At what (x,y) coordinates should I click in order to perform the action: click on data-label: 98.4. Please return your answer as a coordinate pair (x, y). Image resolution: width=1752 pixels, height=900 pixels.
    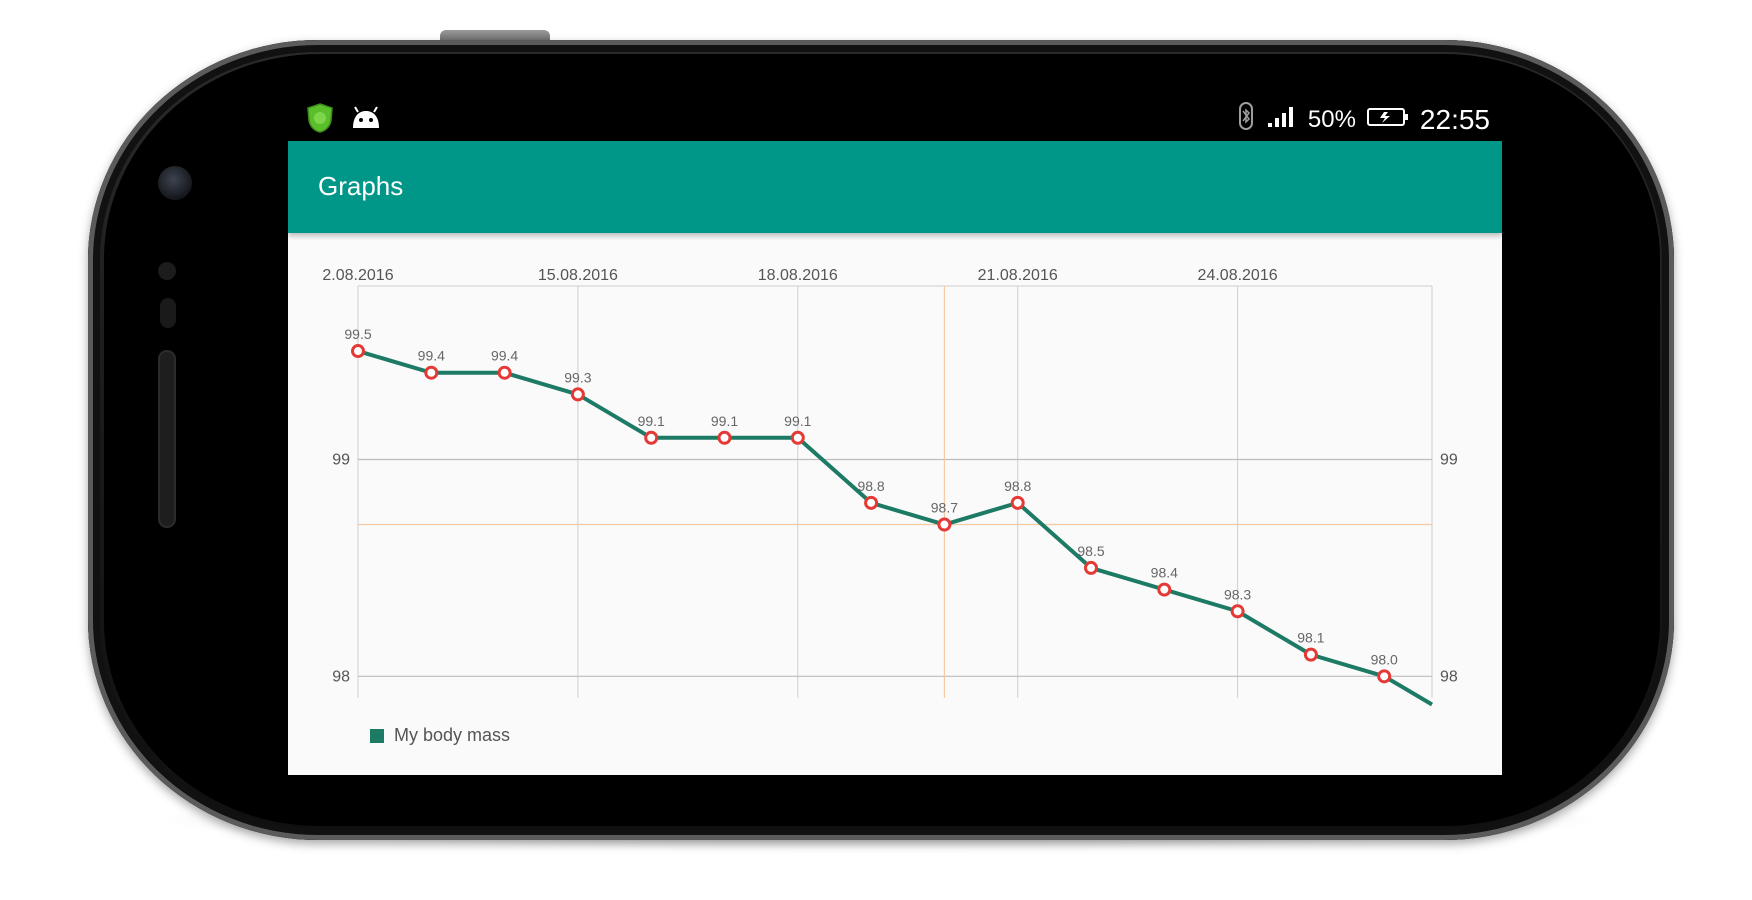
    Looking at the image, I should click on (1164, 573).